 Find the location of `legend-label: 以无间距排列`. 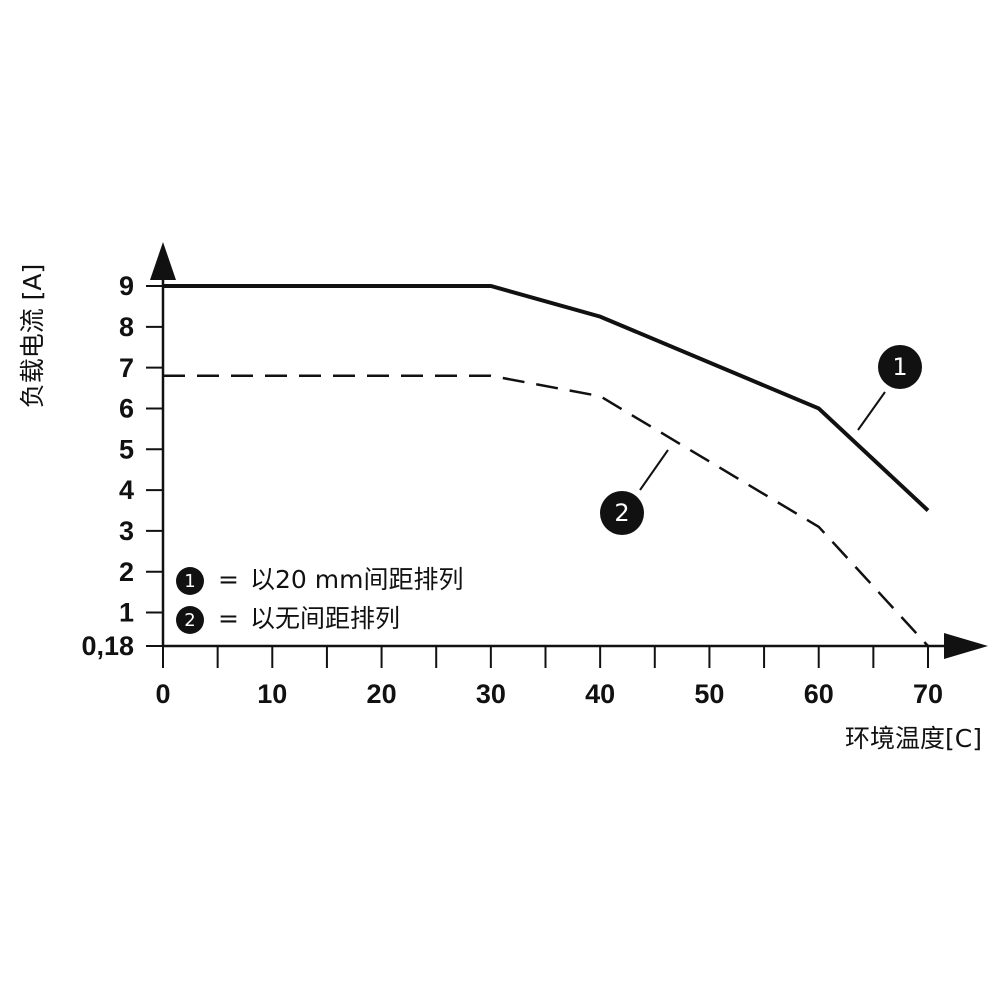

legend-label: 以无间距排列 is located at coordinates (325, 618).